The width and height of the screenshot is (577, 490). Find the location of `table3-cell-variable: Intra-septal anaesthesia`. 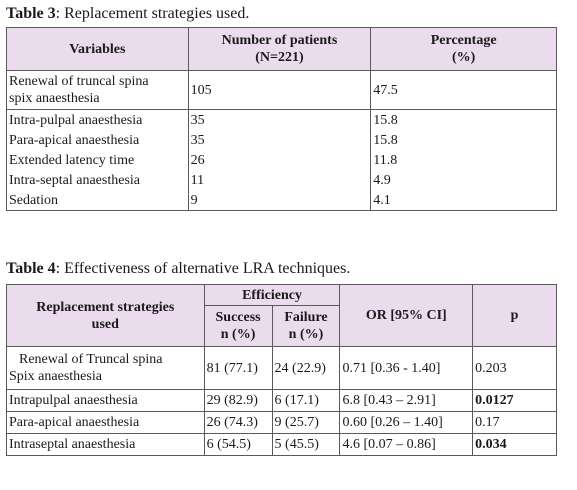

table3-cell-variable: Intra-septal anaesthesia is located at coordinates (97, 180).